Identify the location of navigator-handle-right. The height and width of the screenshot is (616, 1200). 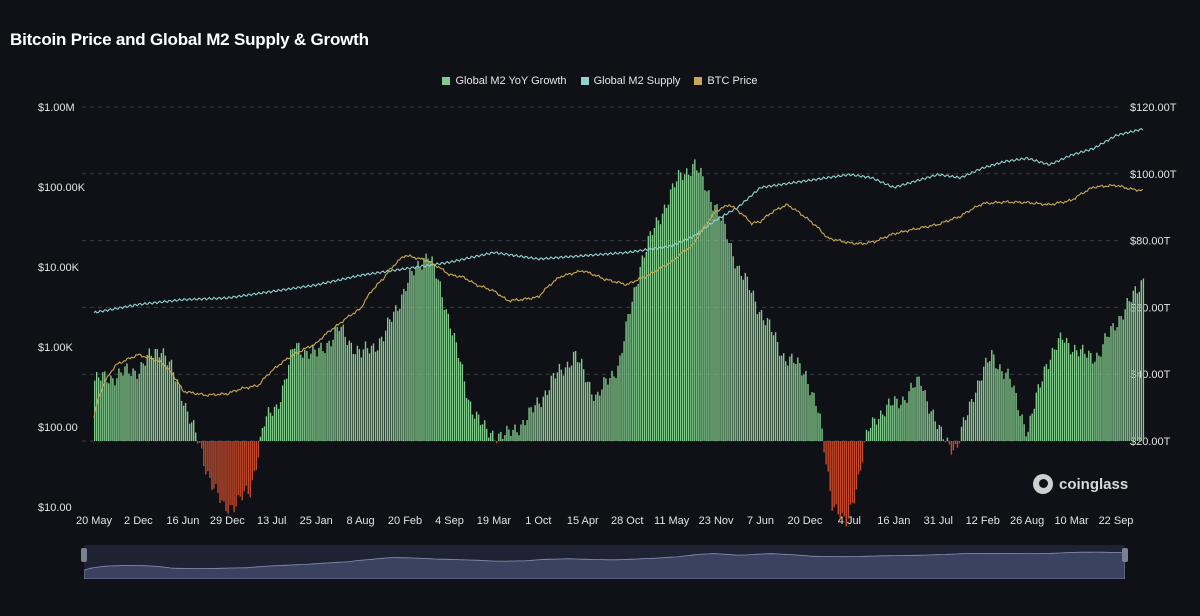
(1125, 555).